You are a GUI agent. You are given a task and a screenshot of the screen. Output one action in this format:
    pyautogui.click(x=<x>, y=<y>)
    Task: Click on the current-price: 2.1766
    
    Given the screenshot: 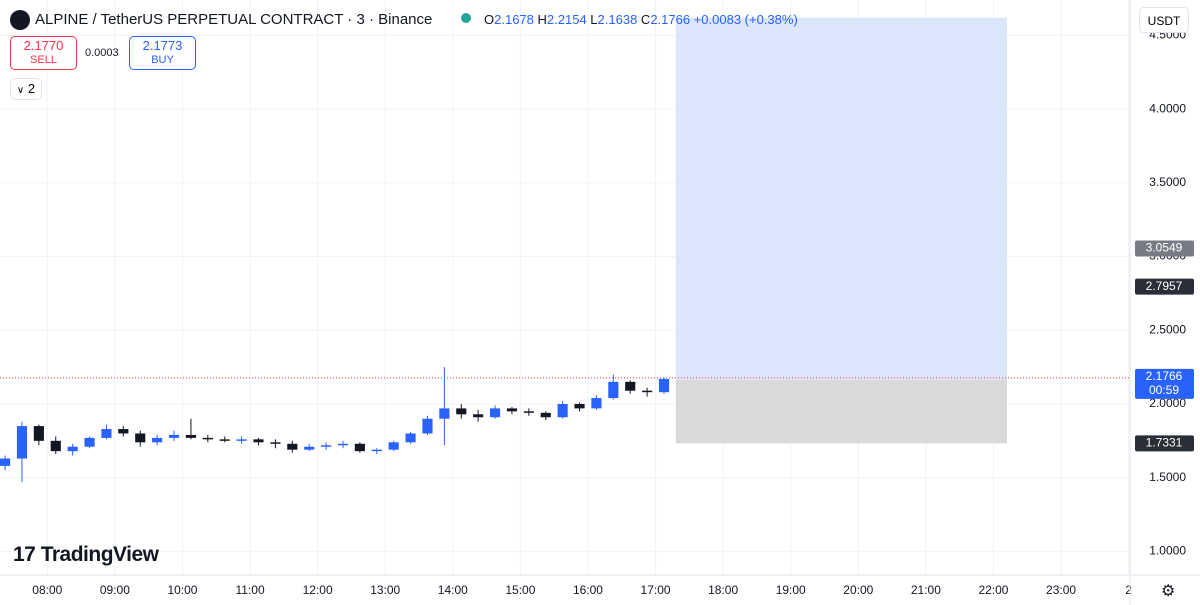 What is the action you would take?
    pyautogui.click(x=1164, y=376)
    